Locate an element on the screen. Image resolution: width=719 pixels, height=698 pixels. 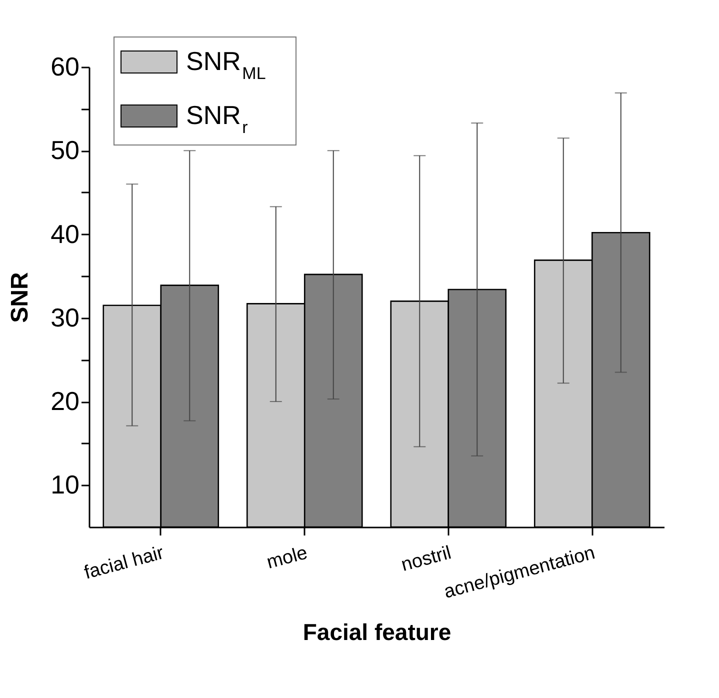
x-tick-label: mole is located at coordinates (287, 558).